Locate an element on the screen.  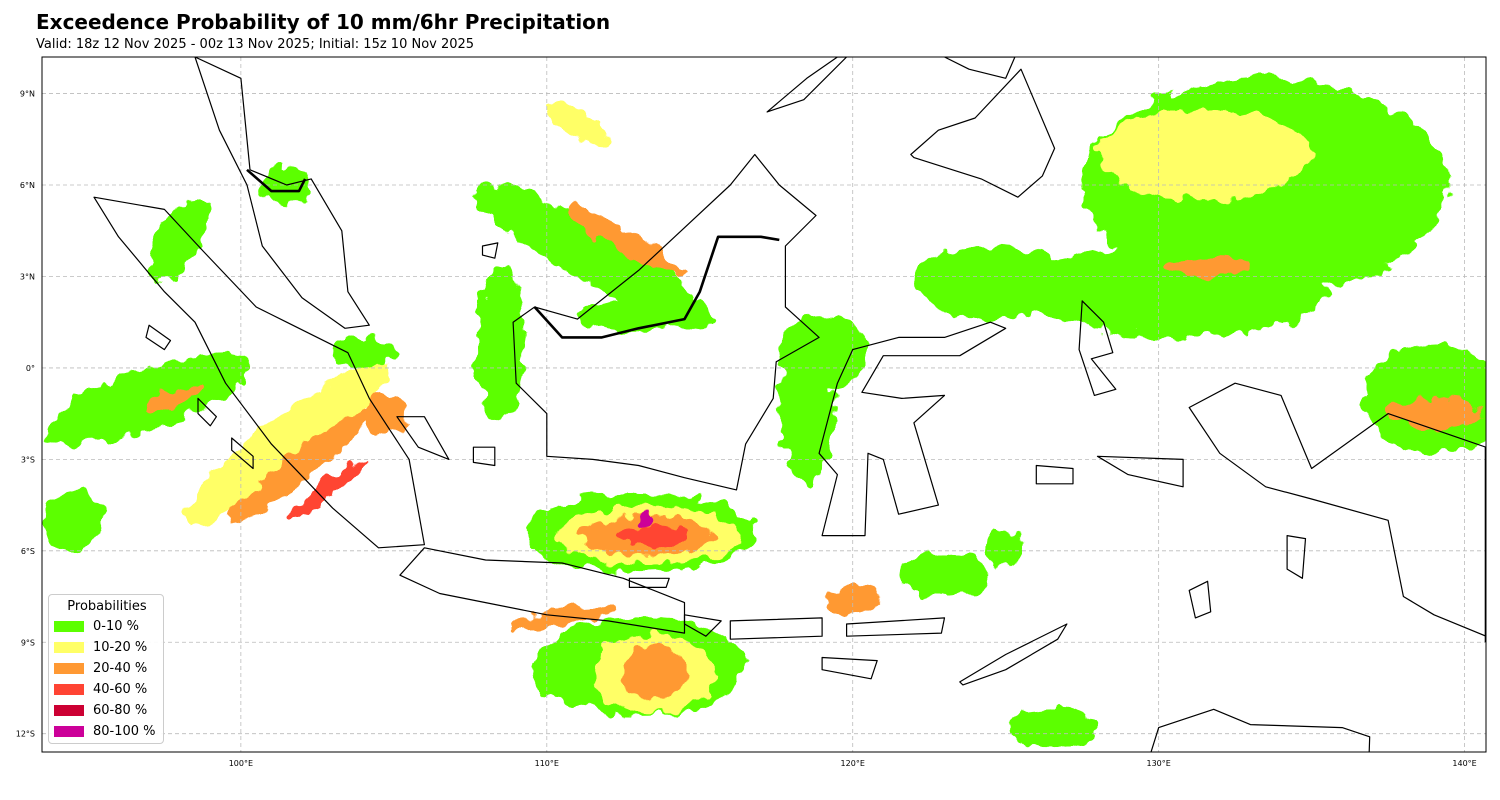
coastline-bali is located at coordinates (702, 625).